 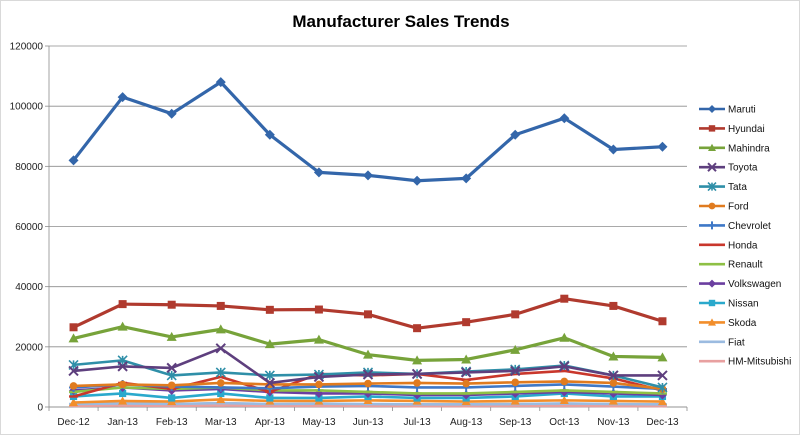 I want to click on x-tick-label: Sep-13, so click(x=515, y=422).